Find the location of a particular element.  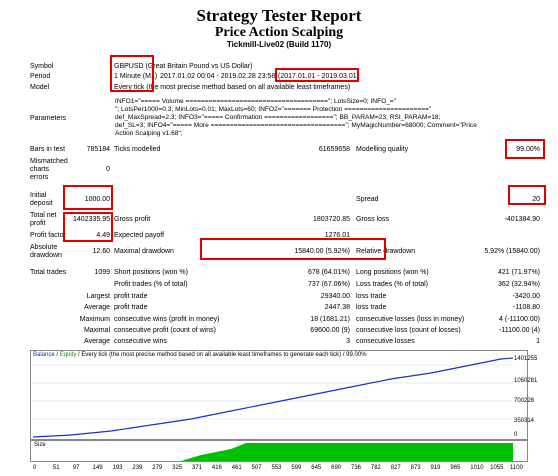

profit-trades-label: Profit trades (% of total) is located at coordinates (151, 284).